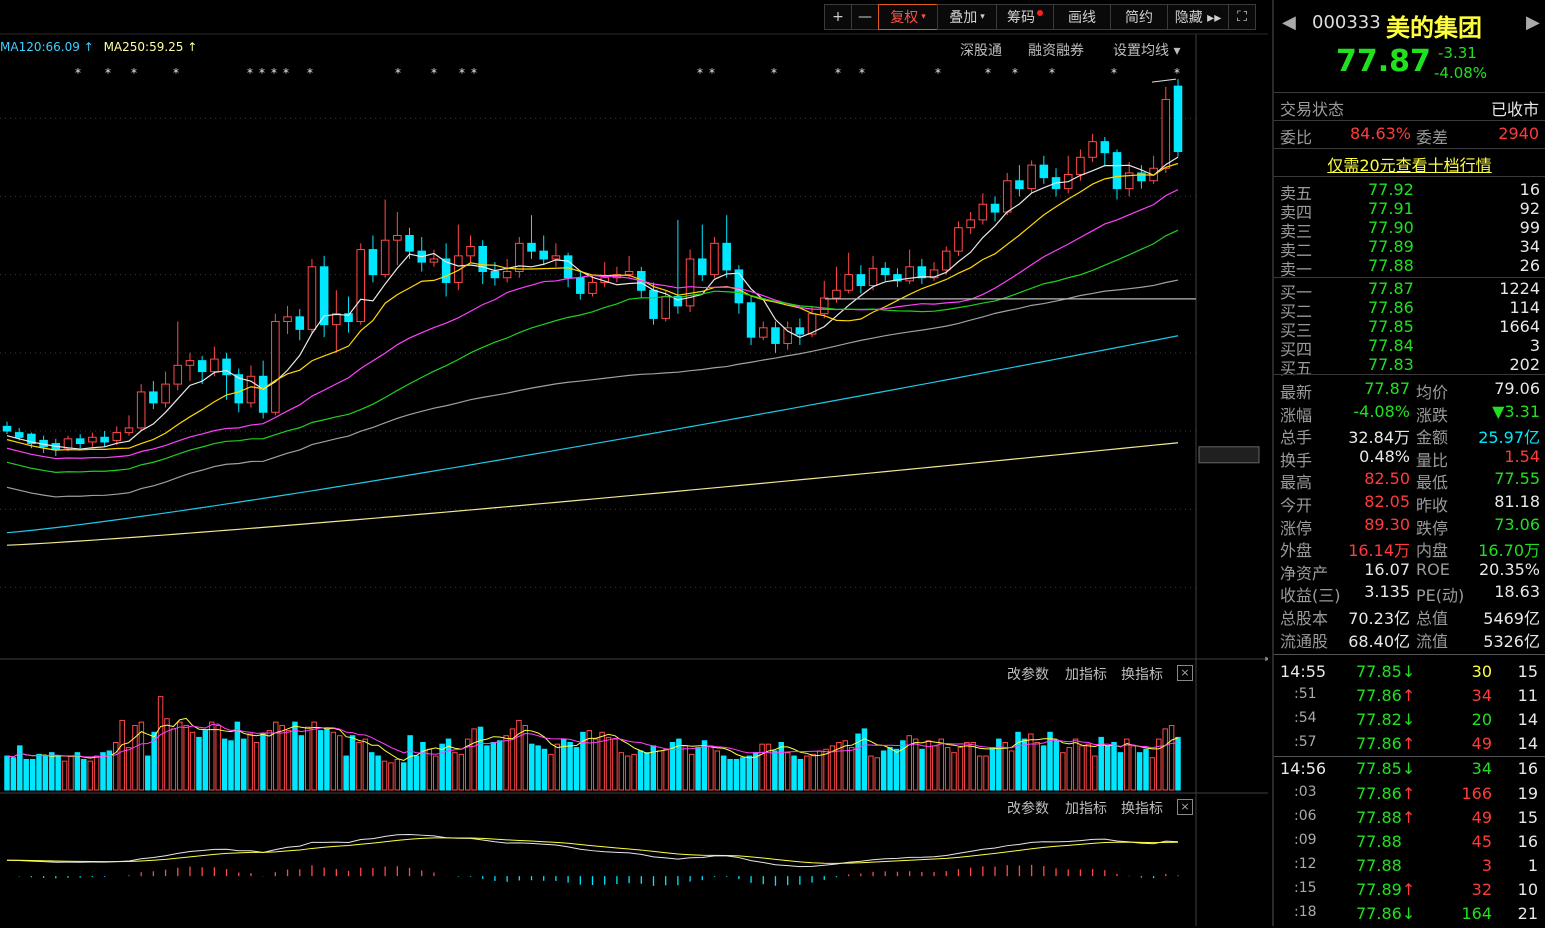 Image resolution: width=1545 pixels, height=928 pixels. I want to click on next-stock-icon: ▶, so click(1533, 22).